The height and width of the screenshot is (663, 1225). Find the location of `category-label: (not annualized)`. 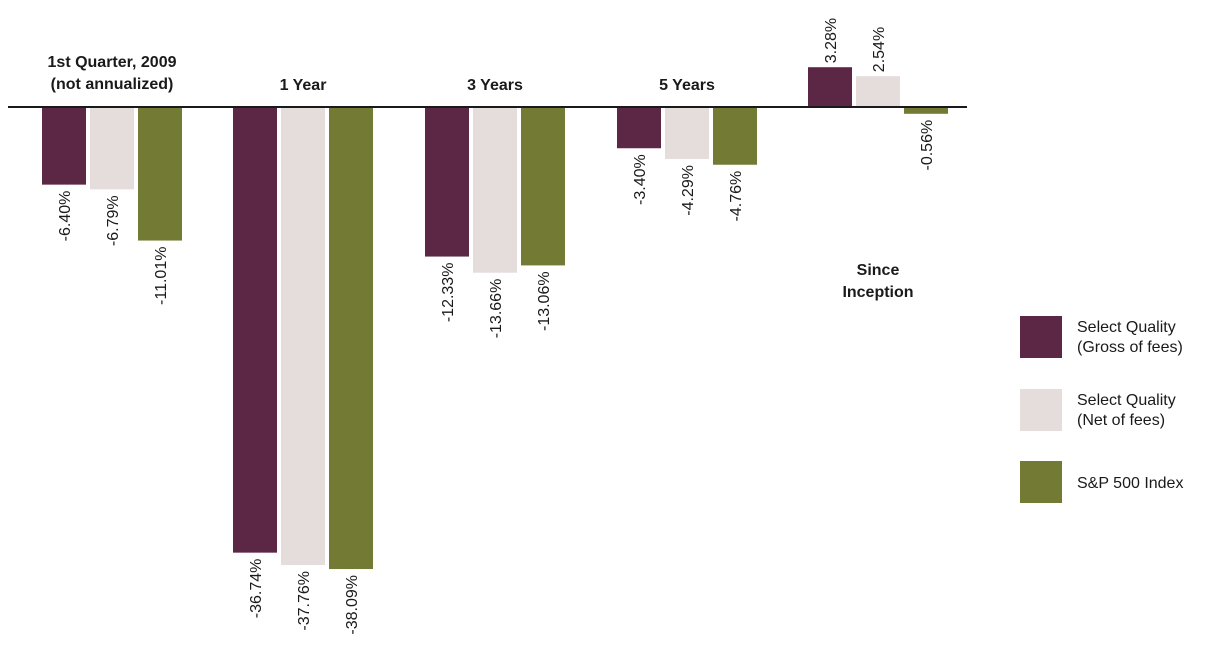

category-label: (not annualized) is located at coordinates (112, 84).